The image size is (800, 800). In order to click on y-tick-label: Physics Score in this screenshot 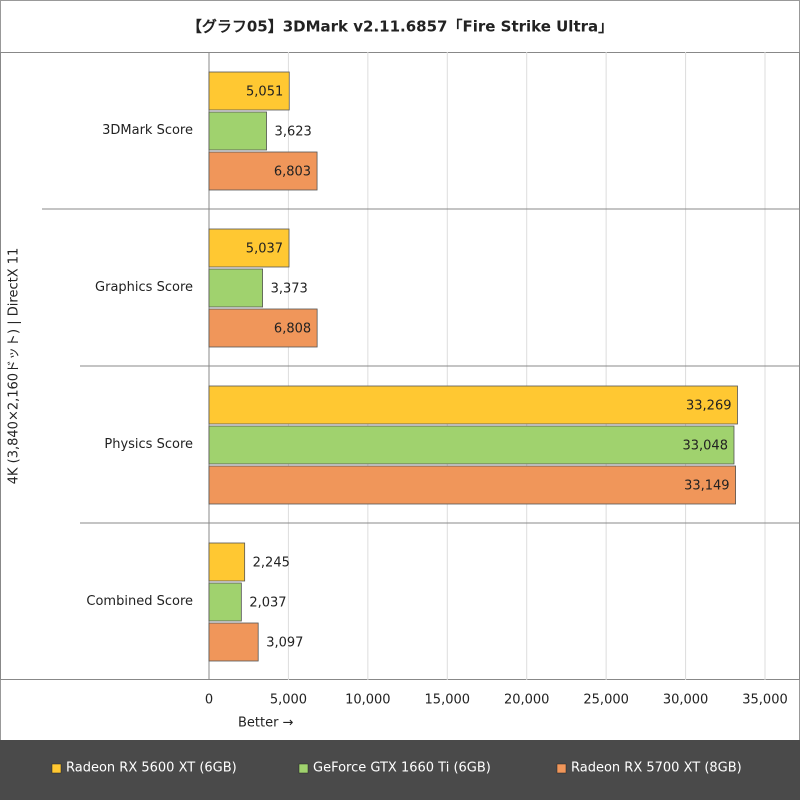, I will do `click(148, 444)`.